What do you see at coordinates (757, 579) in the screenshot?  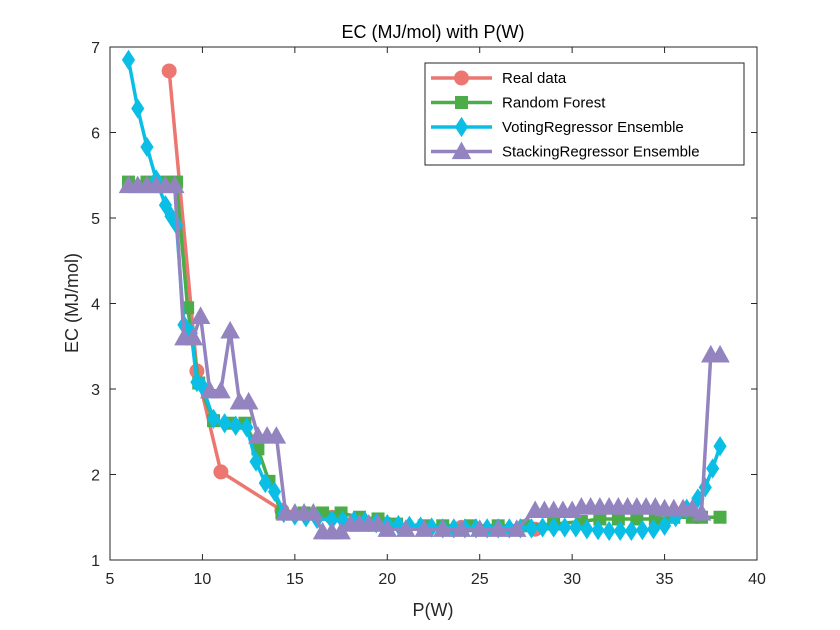 I see `x-tick-label: 40` at bounding box center [757, 579].